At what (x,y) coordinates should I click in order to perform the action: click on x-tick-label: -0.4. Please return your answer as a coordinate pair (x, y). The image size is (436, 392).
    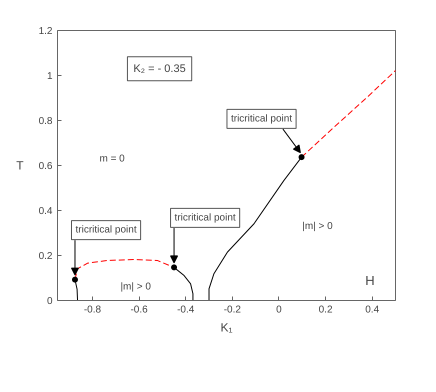
    Looking at the image, I should click on (186, 310).